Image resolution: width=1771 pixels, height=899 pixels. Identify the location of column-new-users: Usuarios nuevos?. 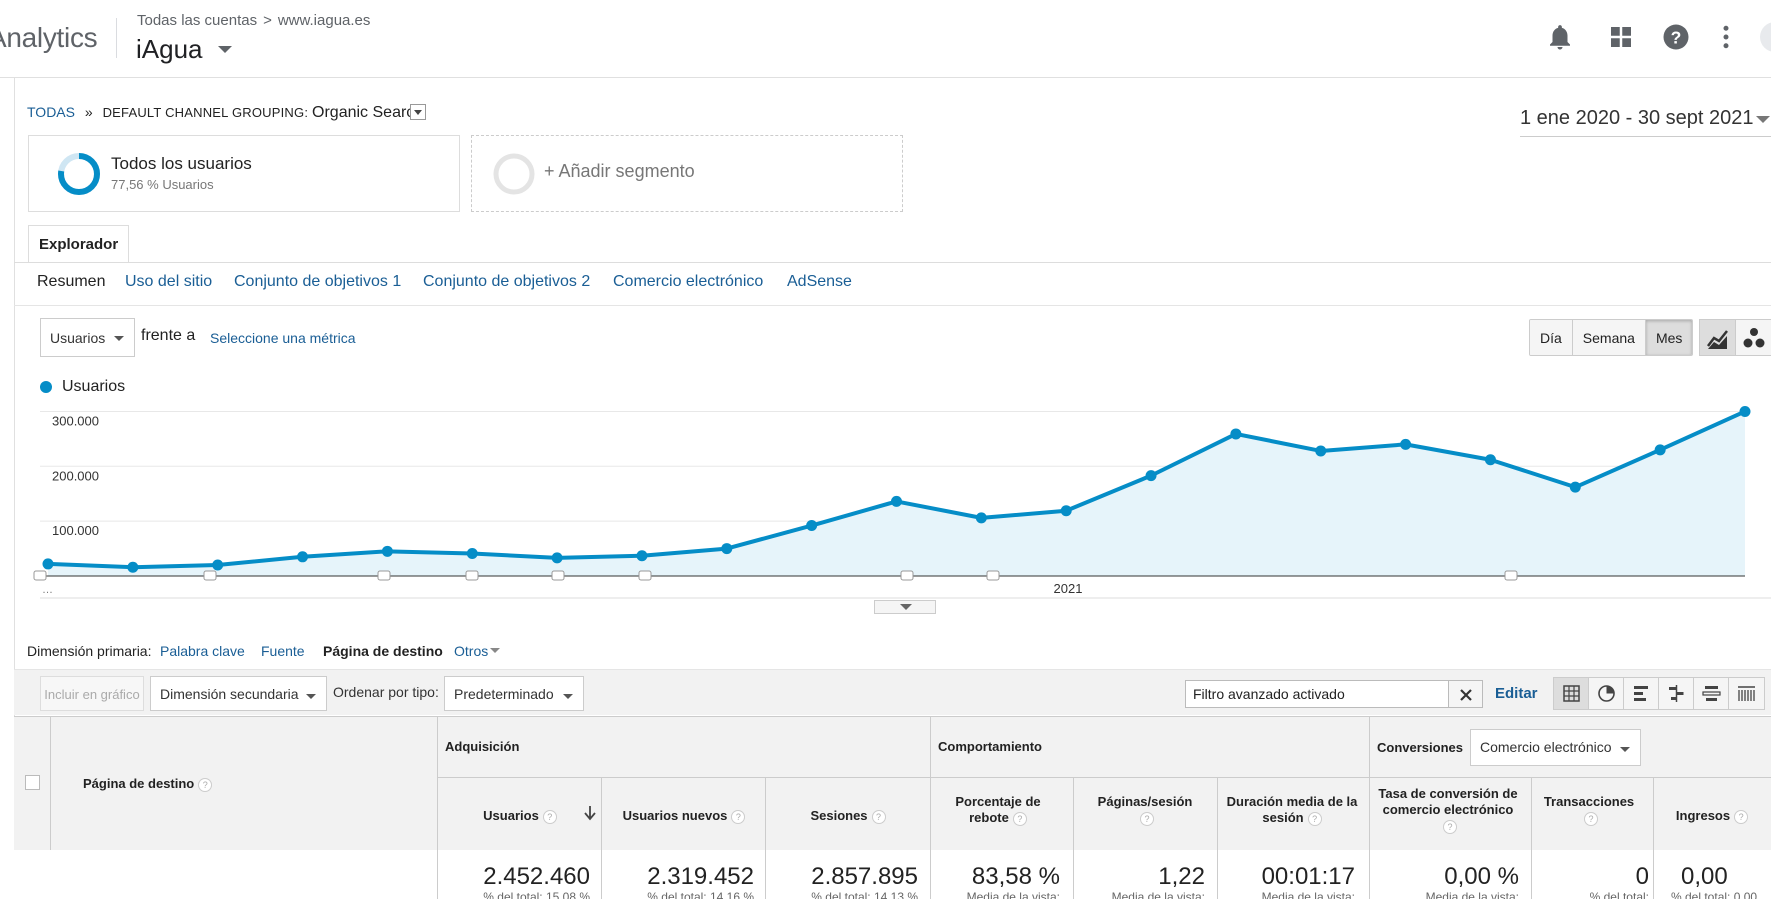
(684, 816).